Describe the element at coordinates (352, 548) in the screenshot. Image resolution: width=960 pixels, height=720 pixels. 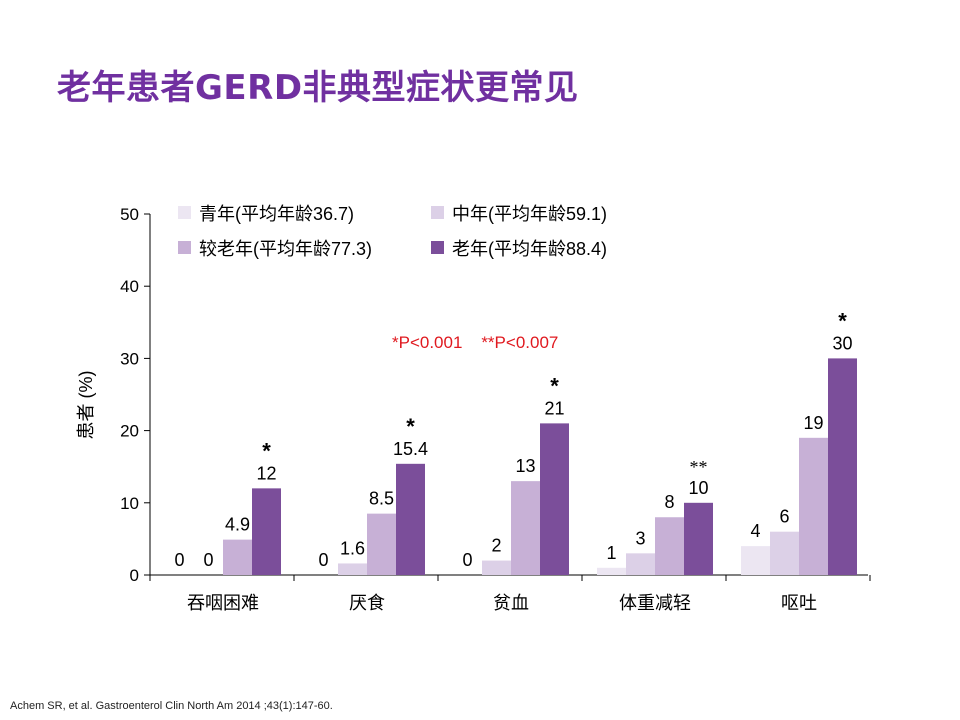
I see `data-label: 1.6` at that location.